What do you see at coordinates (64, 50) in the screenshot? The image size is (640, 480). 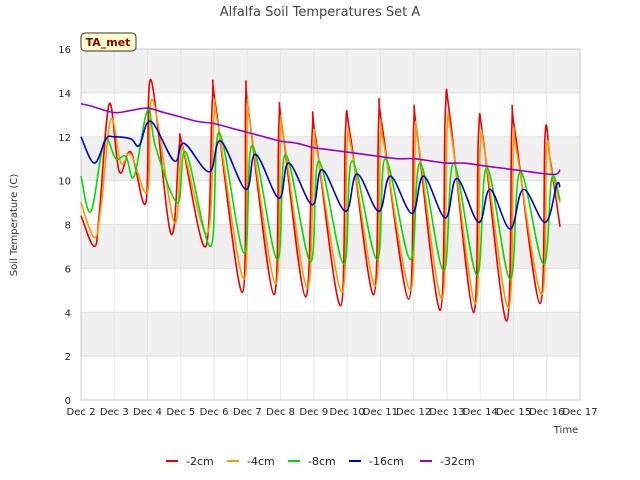 I see `y-tick-label: 16` at bounding box center [64, 50].